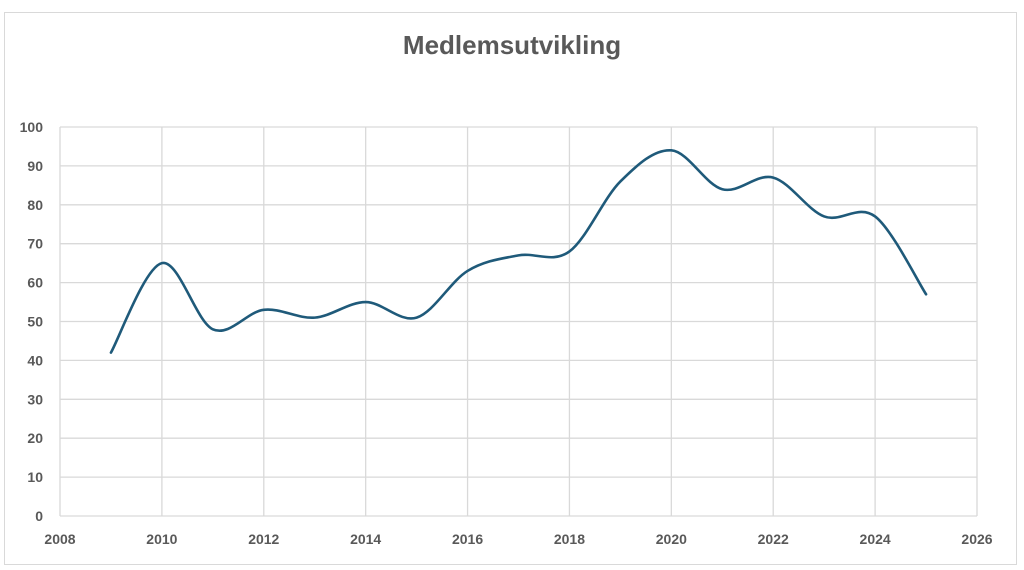 Image resolution: width=1024 pixels, height=570 pixels. Describe the element at coordinates (161, 539) in the screenshot. I see `x-tick-label: 2010` at that location.